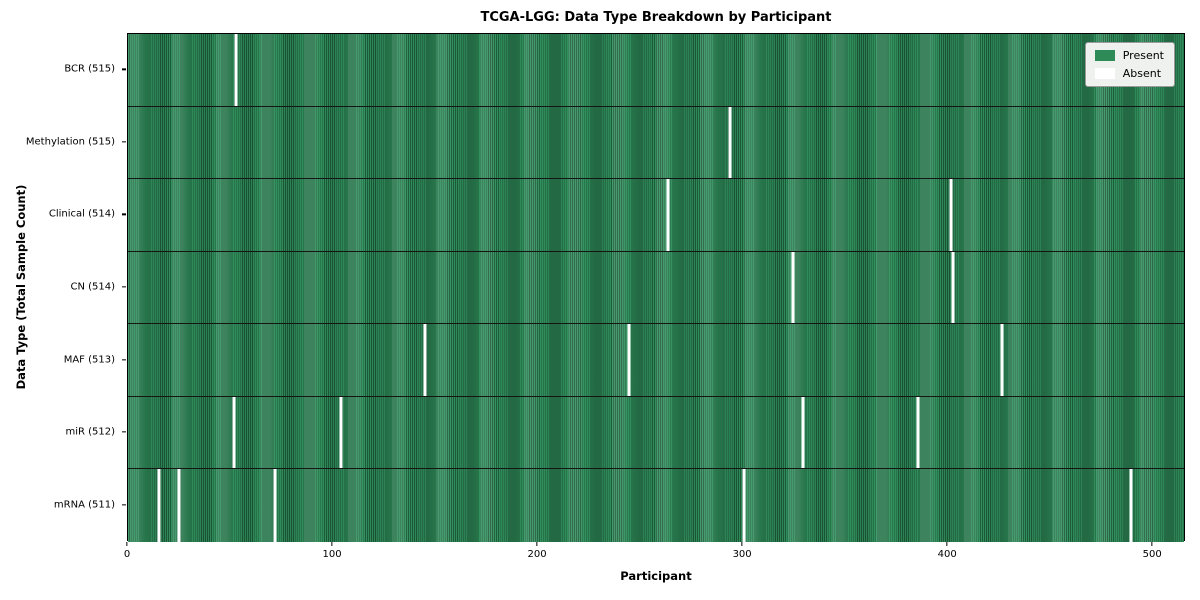 This screenshot has width=1200, height=600. What do you see at coordinates (656, 70) in the screenshot?
I see `row-band-BCR` at bounding box center [656, 70].